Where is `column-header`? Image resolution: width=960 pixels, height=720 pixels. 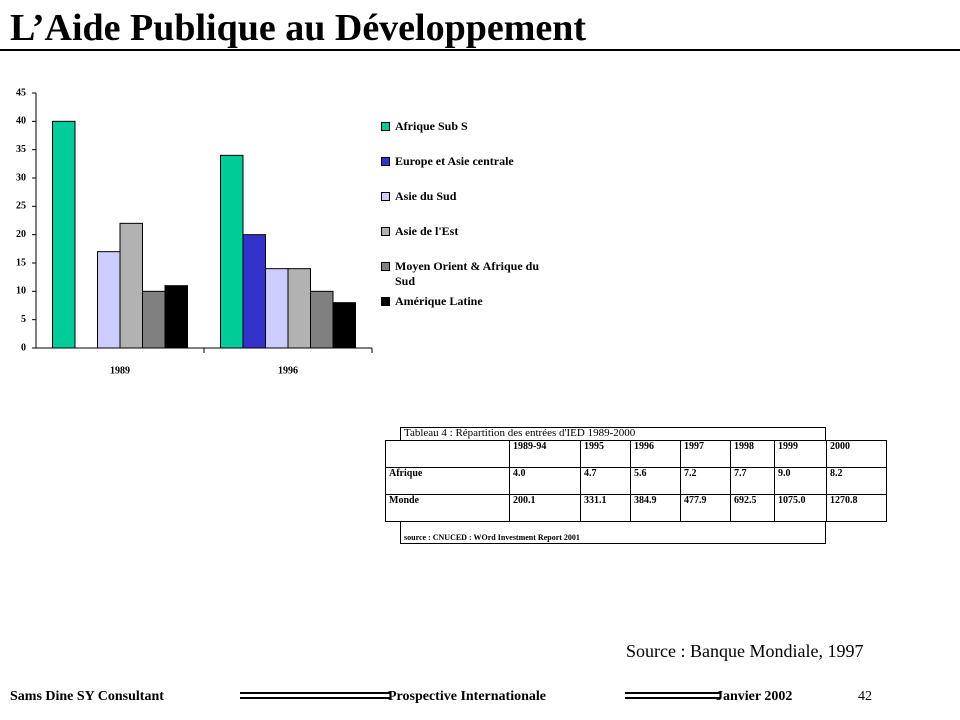 column-header is located at coordinates (447, 454).